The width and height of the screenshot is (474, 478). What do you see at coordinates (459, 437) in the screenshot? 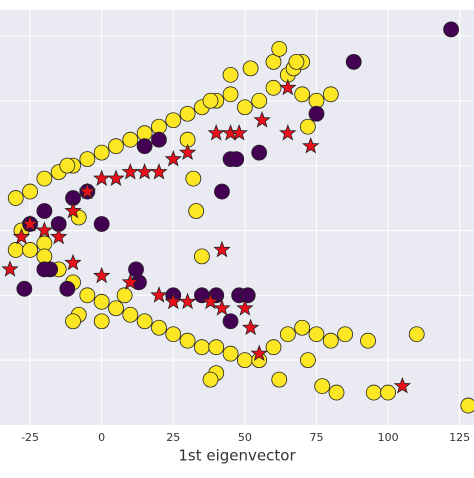
I see `x-tick-label: 125` at bounding box center [459, 437].